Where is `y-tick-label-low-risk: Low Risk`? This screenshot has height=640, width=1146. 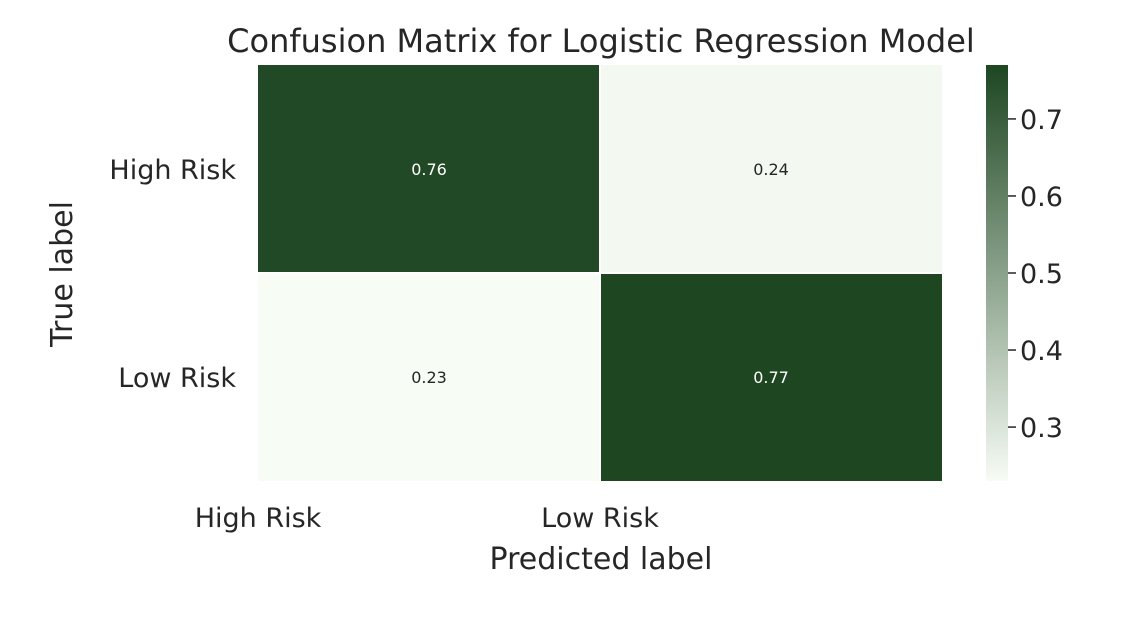 y-tick-label-low-risk: Low Risk is located at coordinates (177, 378).